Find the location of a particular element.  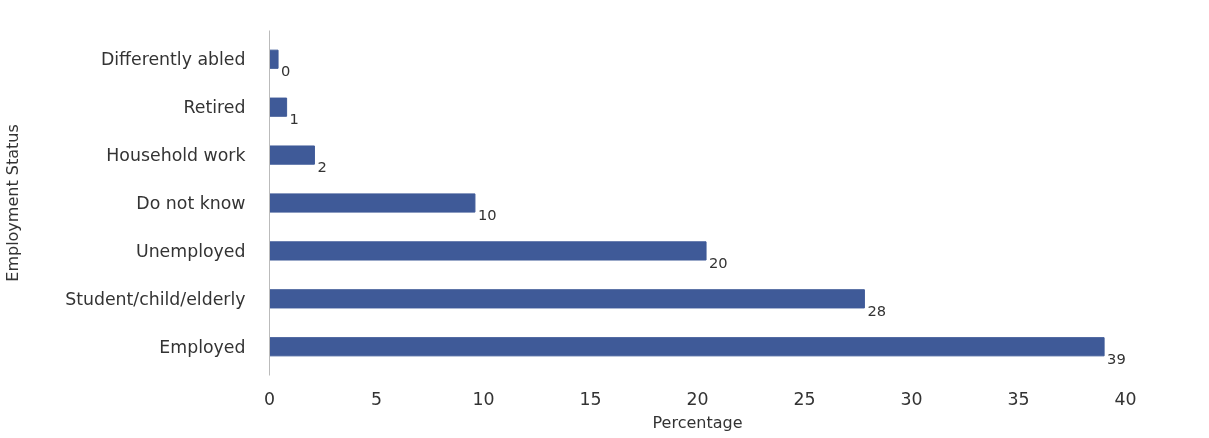

data-label: 10 is located at coordinates (487, 214).